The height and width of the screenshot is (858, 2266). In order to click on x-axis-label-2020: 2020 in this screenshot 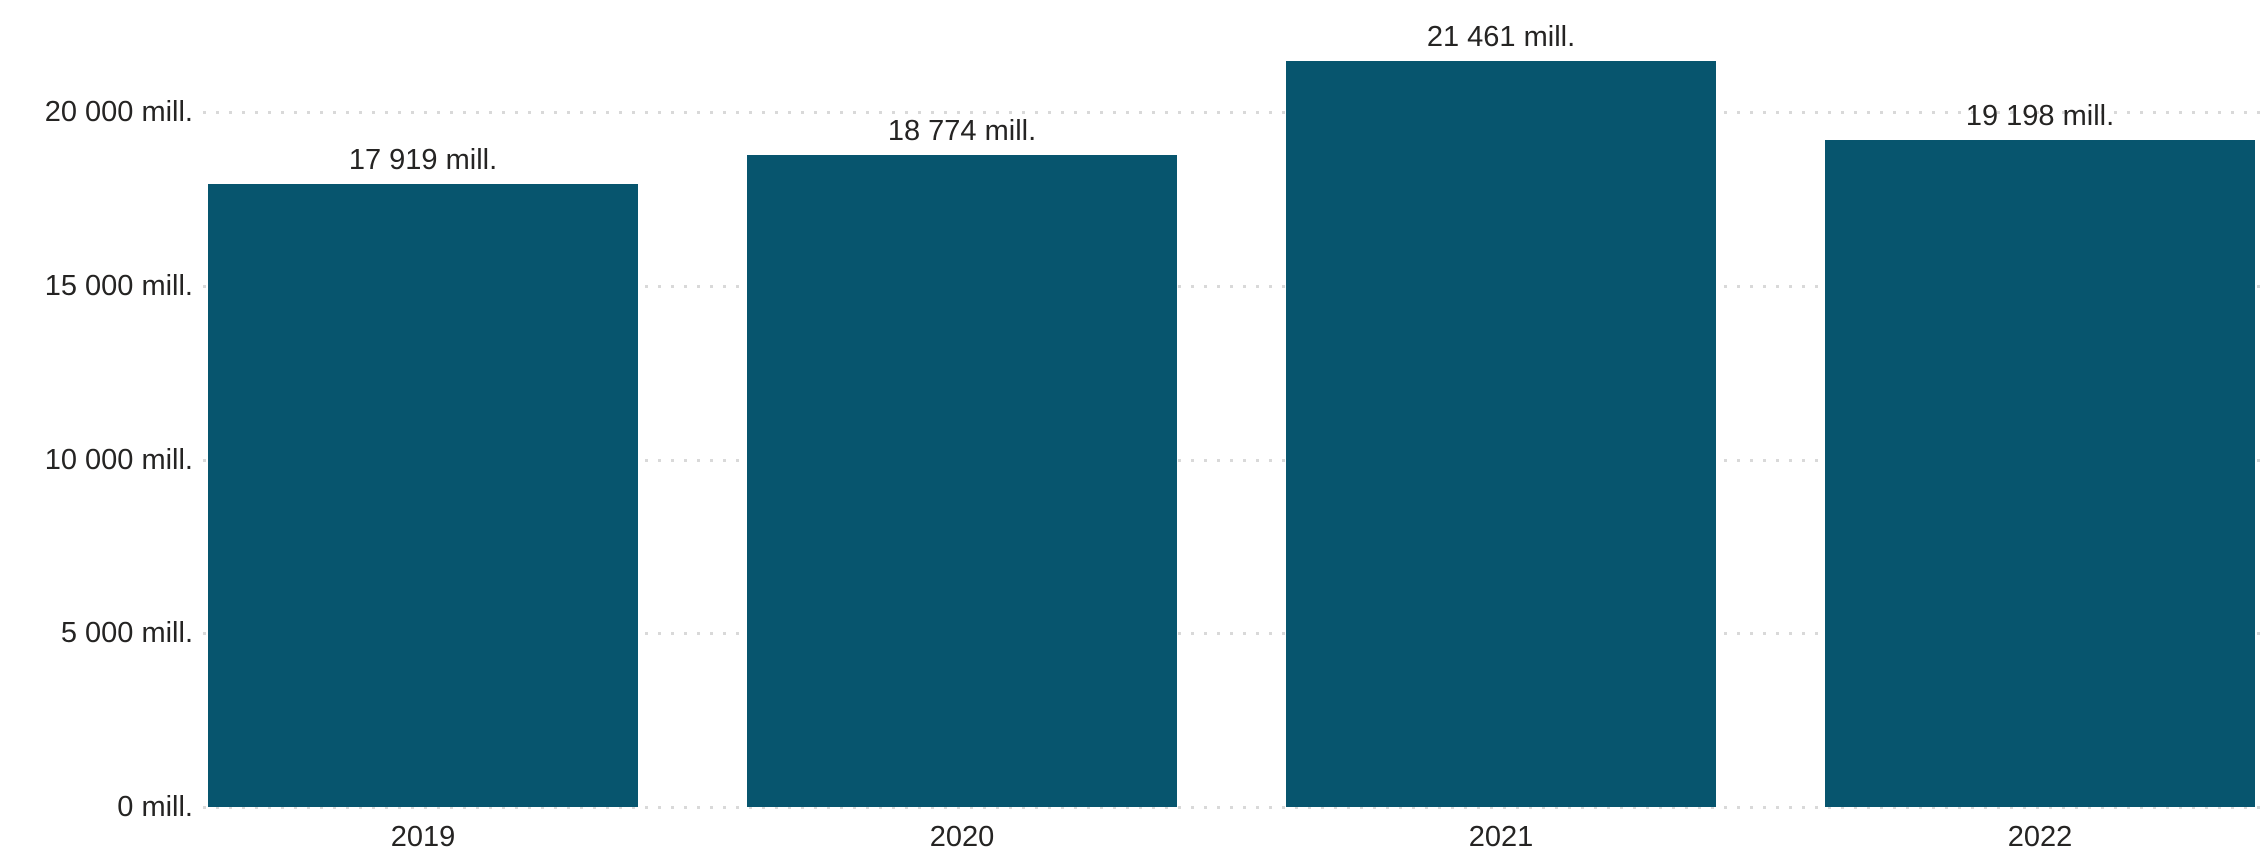, I will do `click(962, 837)`.